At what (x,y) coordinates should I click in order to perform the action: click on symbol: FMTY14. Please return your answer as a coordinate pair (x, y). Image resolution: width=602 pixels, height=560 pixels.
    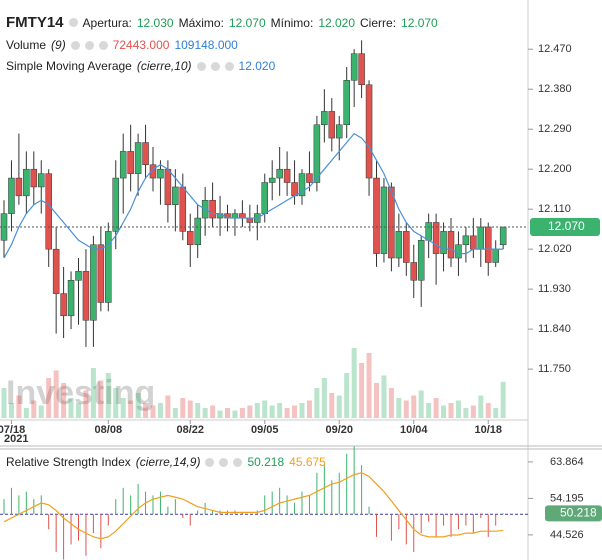
    Looking at the image, I should click on (35, 22).